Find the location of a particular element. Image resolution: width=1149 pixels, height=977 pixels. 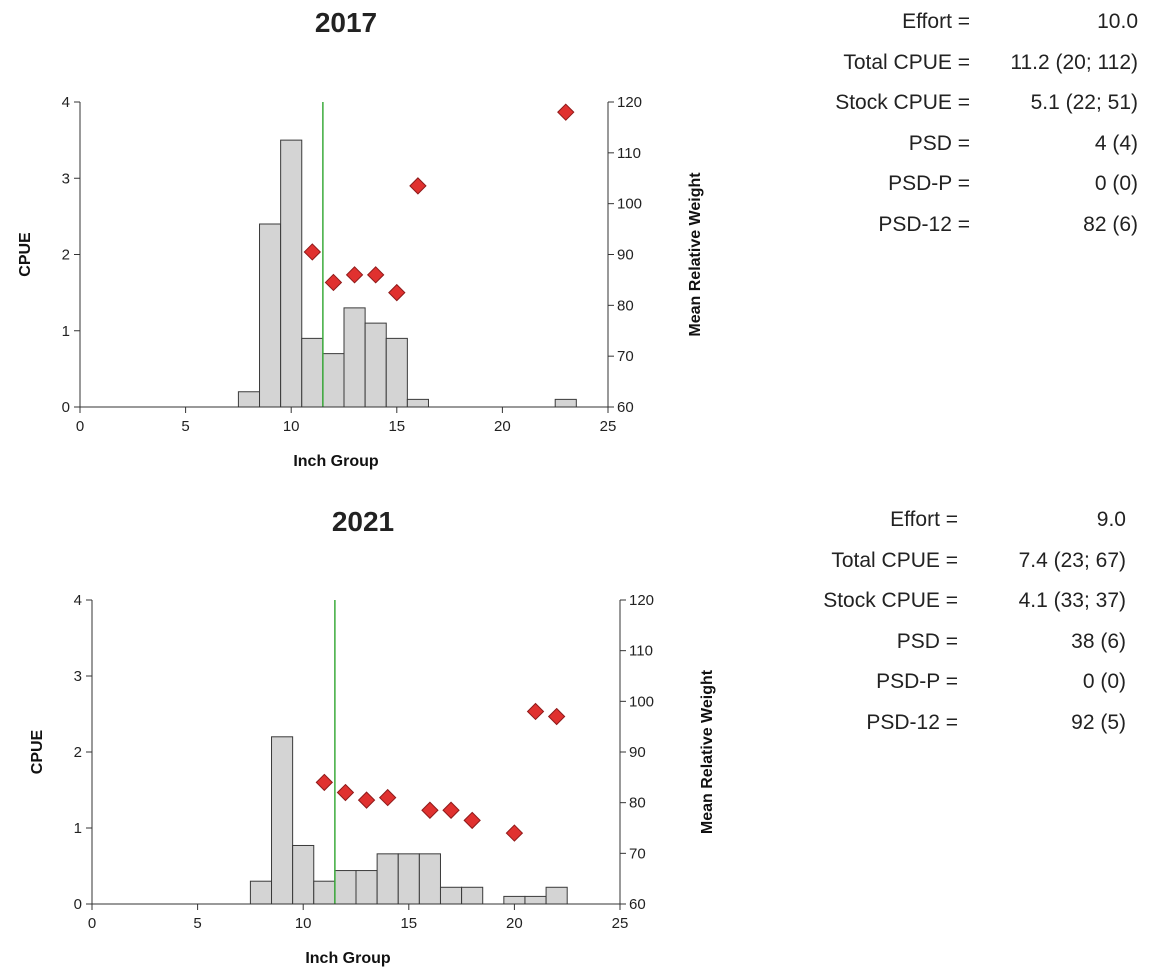

stat-row: Effort = 10.0 is located at coordinates (1020, 22).